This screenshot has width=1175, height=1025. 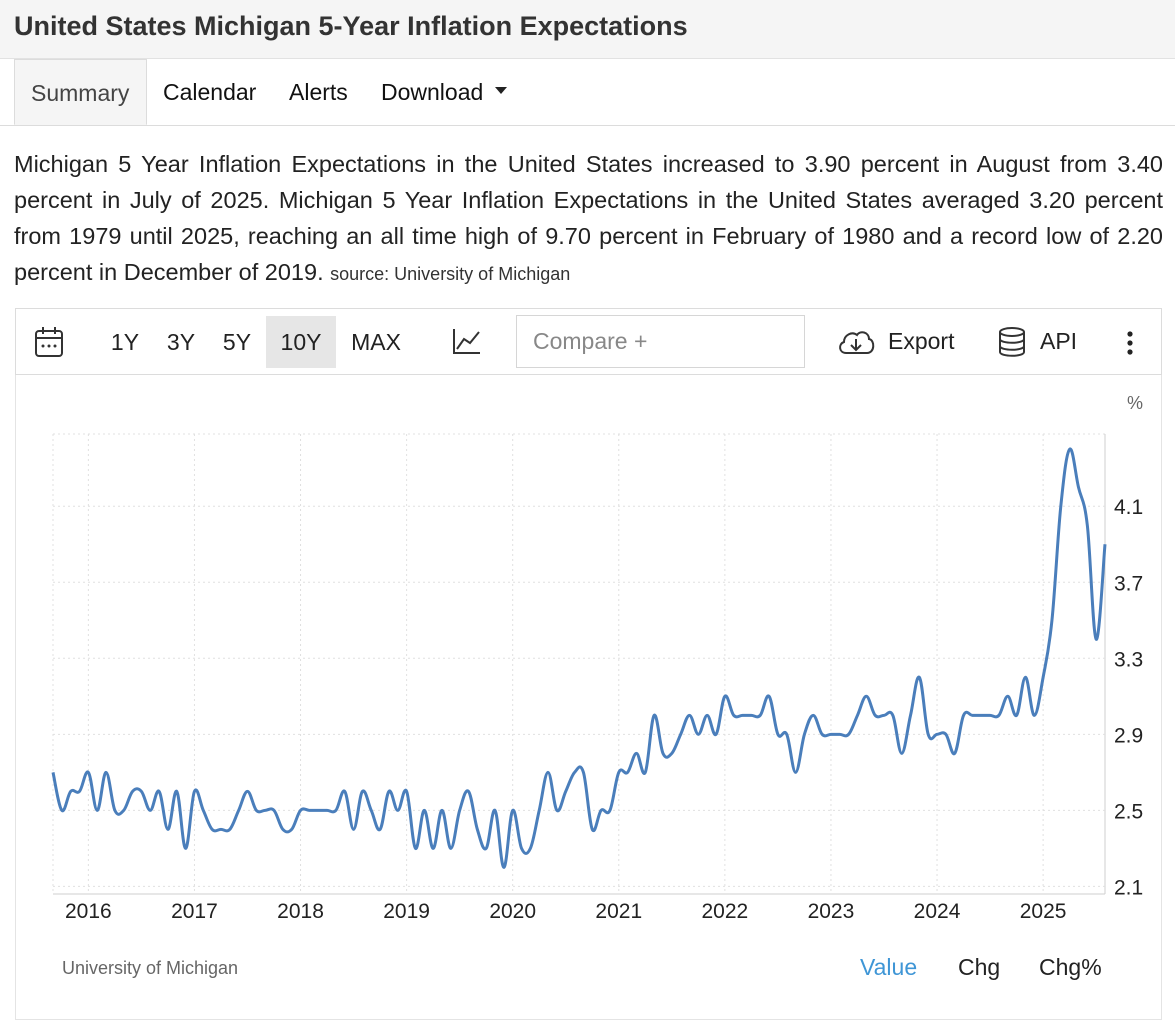 What do you see at coordinates (1059, 341) in the screenshot?
I see `api-button: API` at bounding box center [1059, 341].